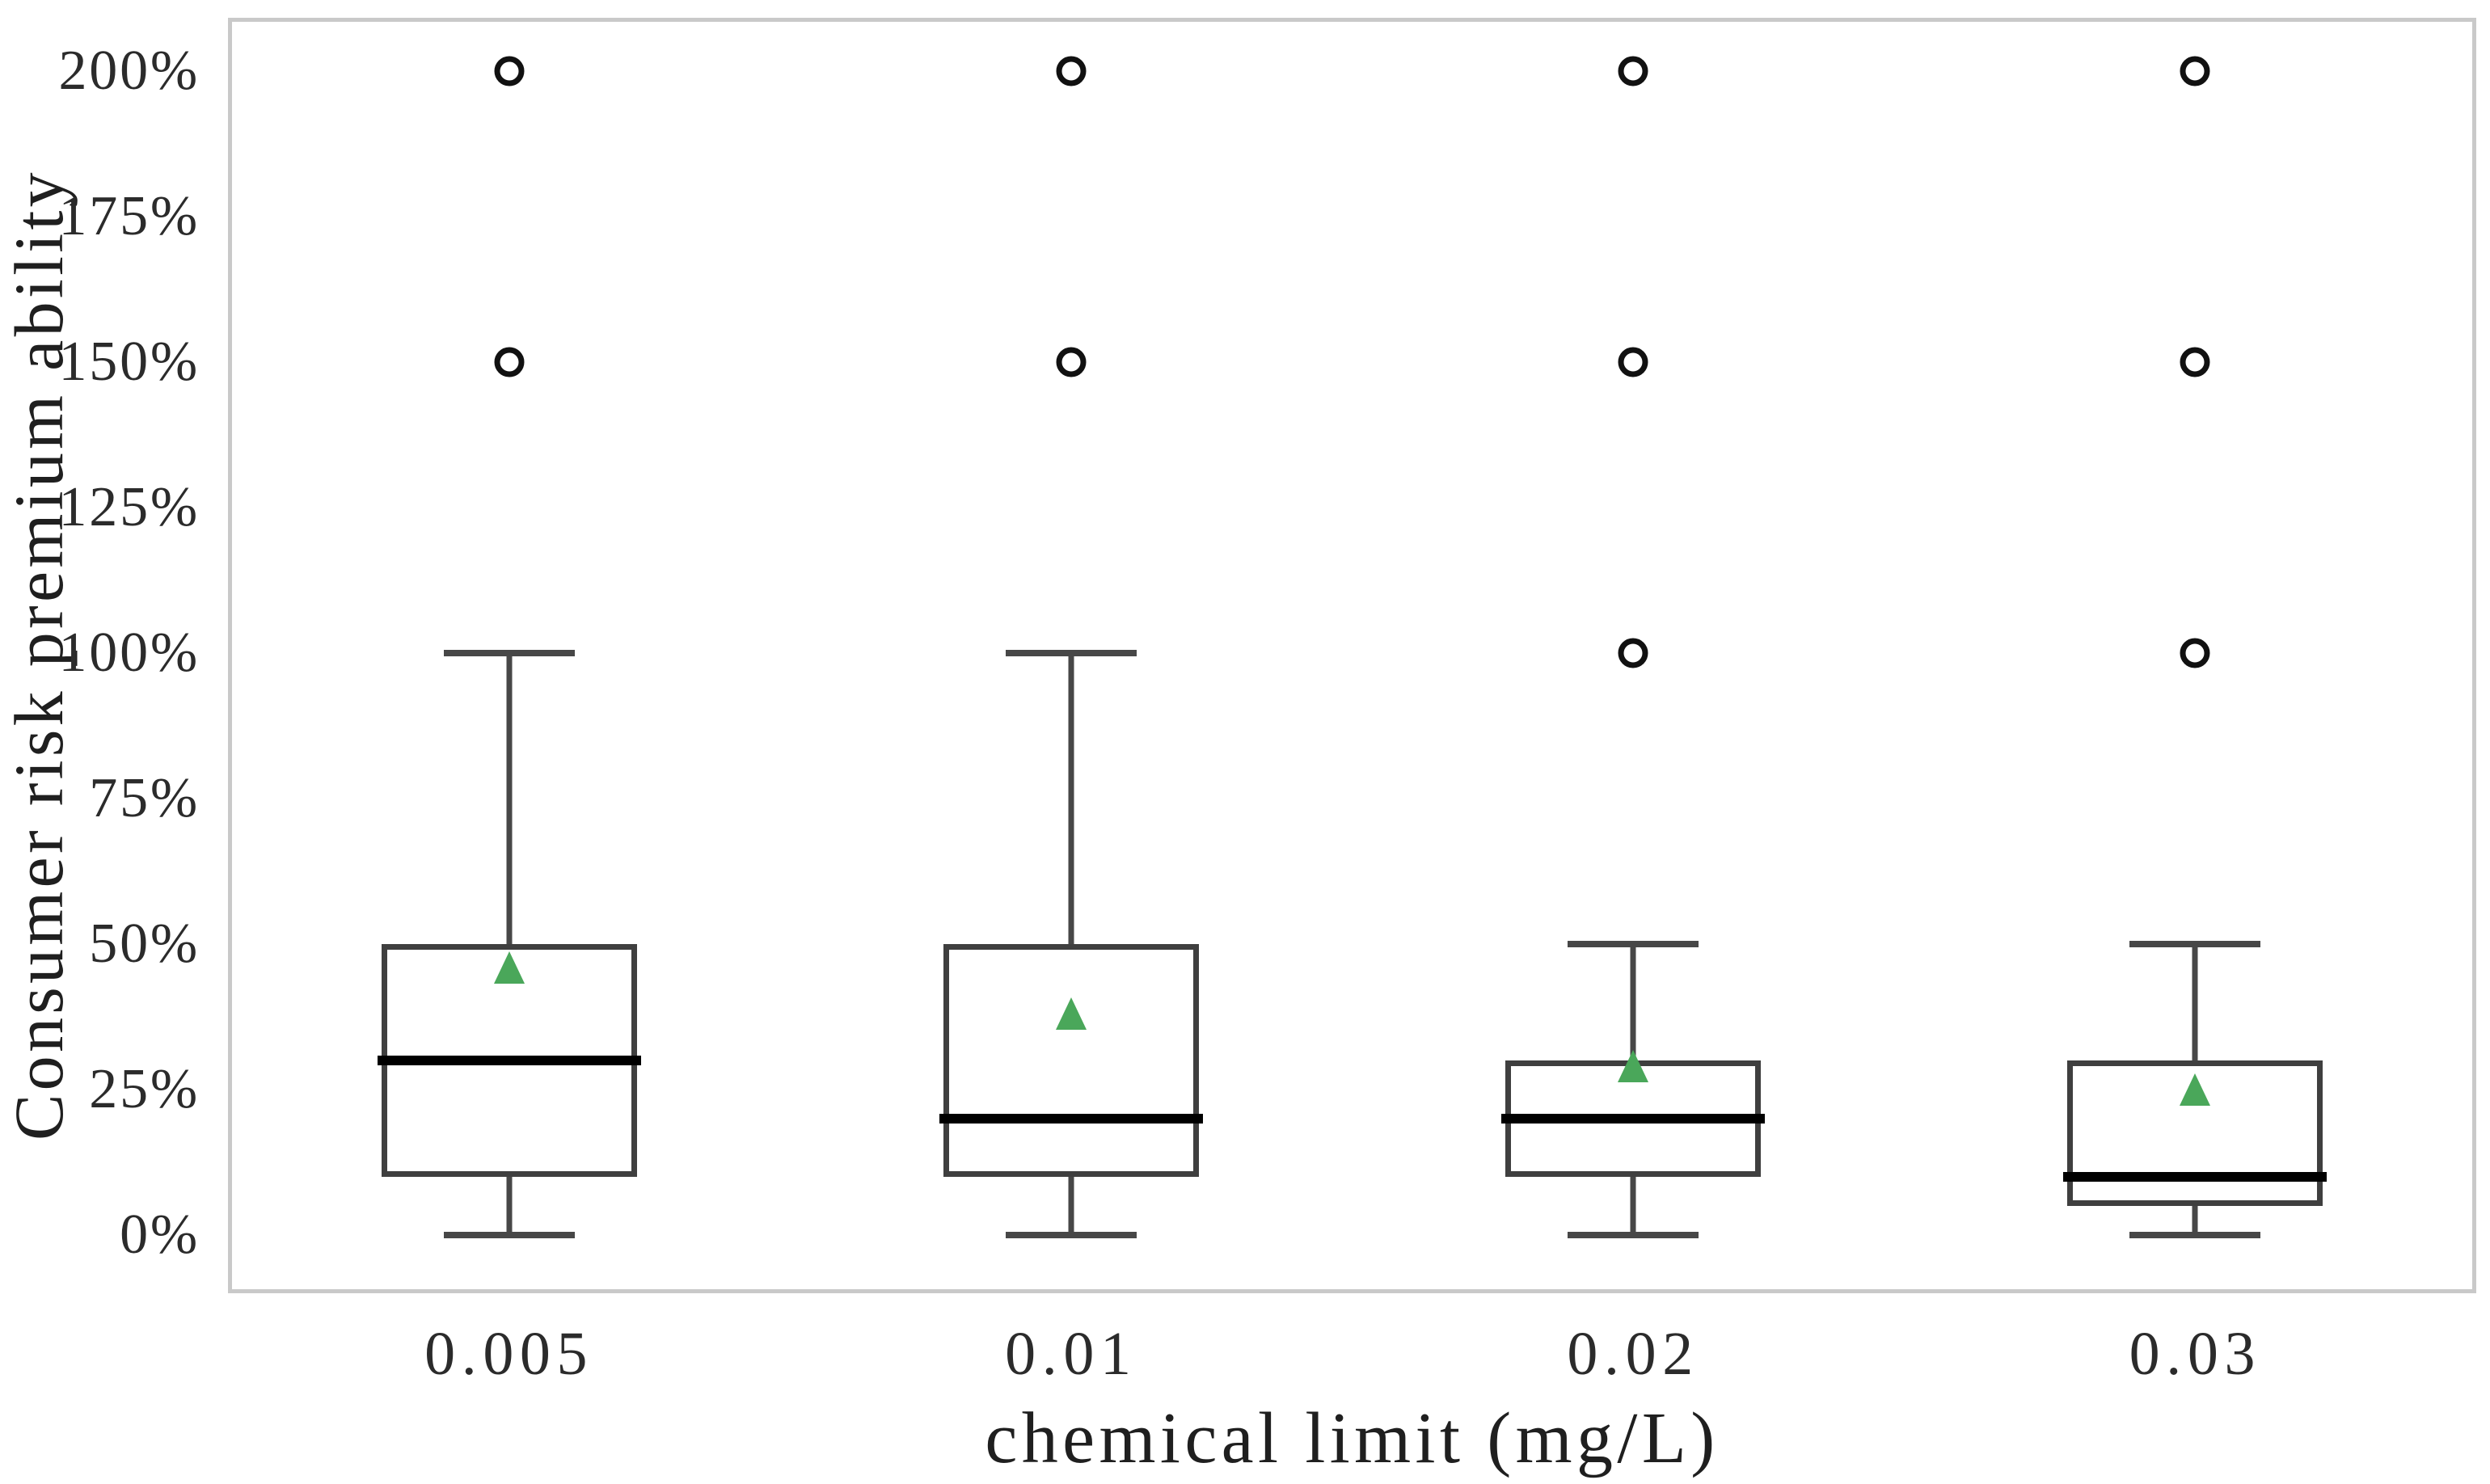 The width and height of the screenshot is (2490, 1484). Describe the element at coordinates (1352, 1438) in the screenshot. I see `x-axis-label: chemical limit (mg/L)` at that location.